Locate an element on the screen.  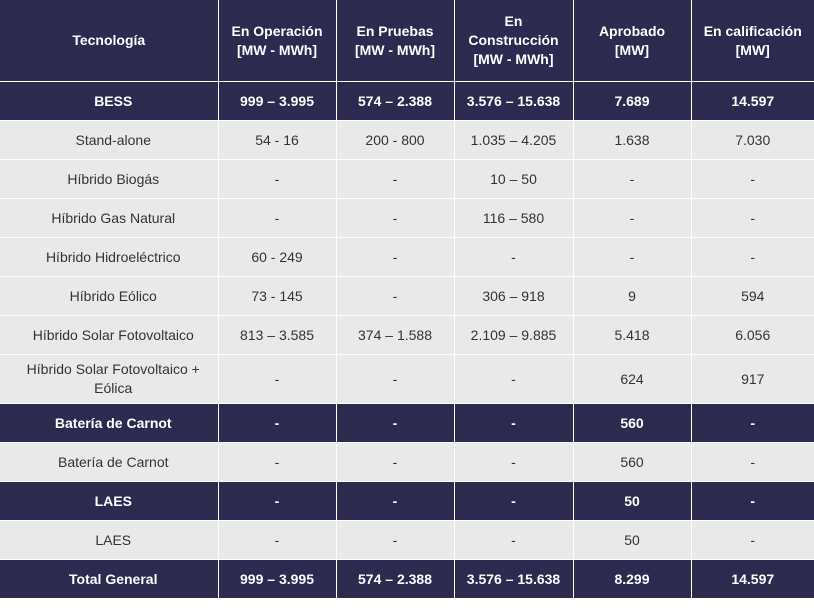
cell-in-operation: 813 – 3.585 is located at coordinates (277, 335).